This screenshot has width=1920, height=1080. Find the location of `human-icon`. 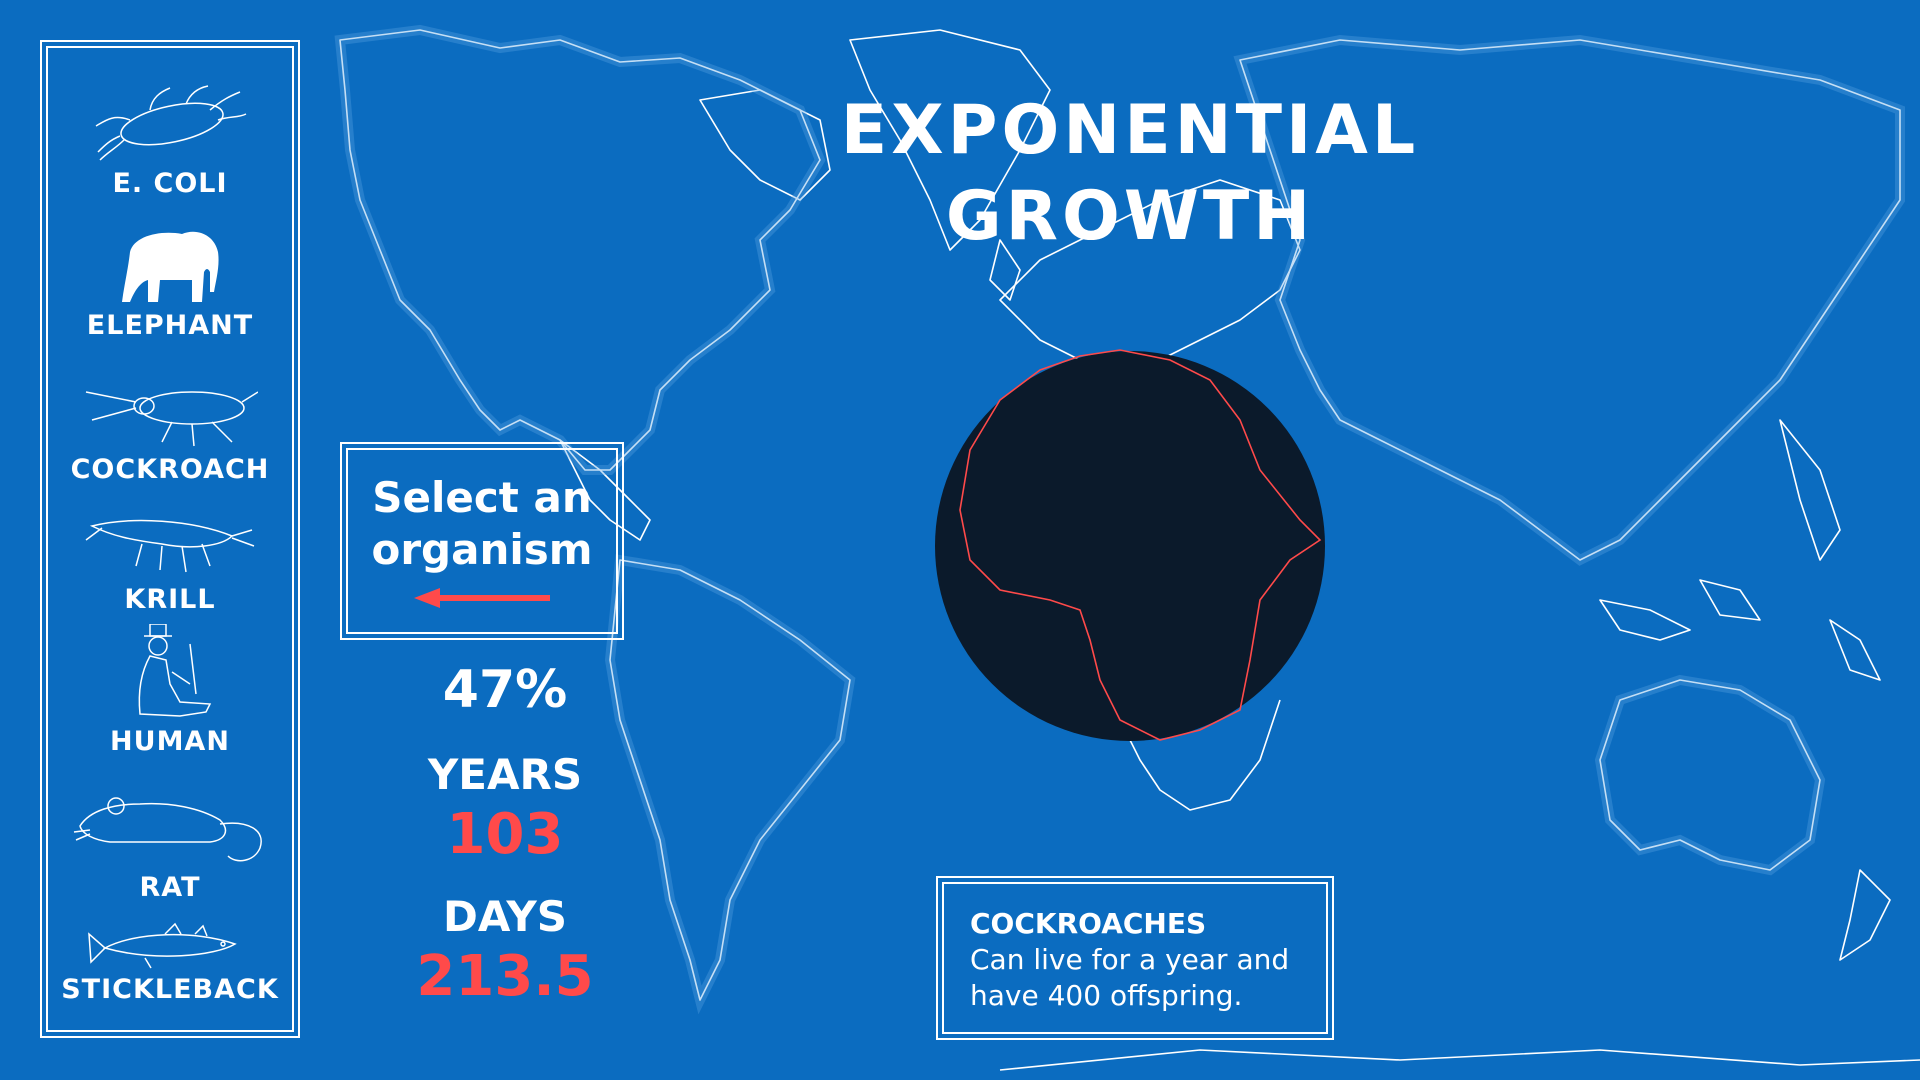

human-icon is located at coordinates (175, 670).